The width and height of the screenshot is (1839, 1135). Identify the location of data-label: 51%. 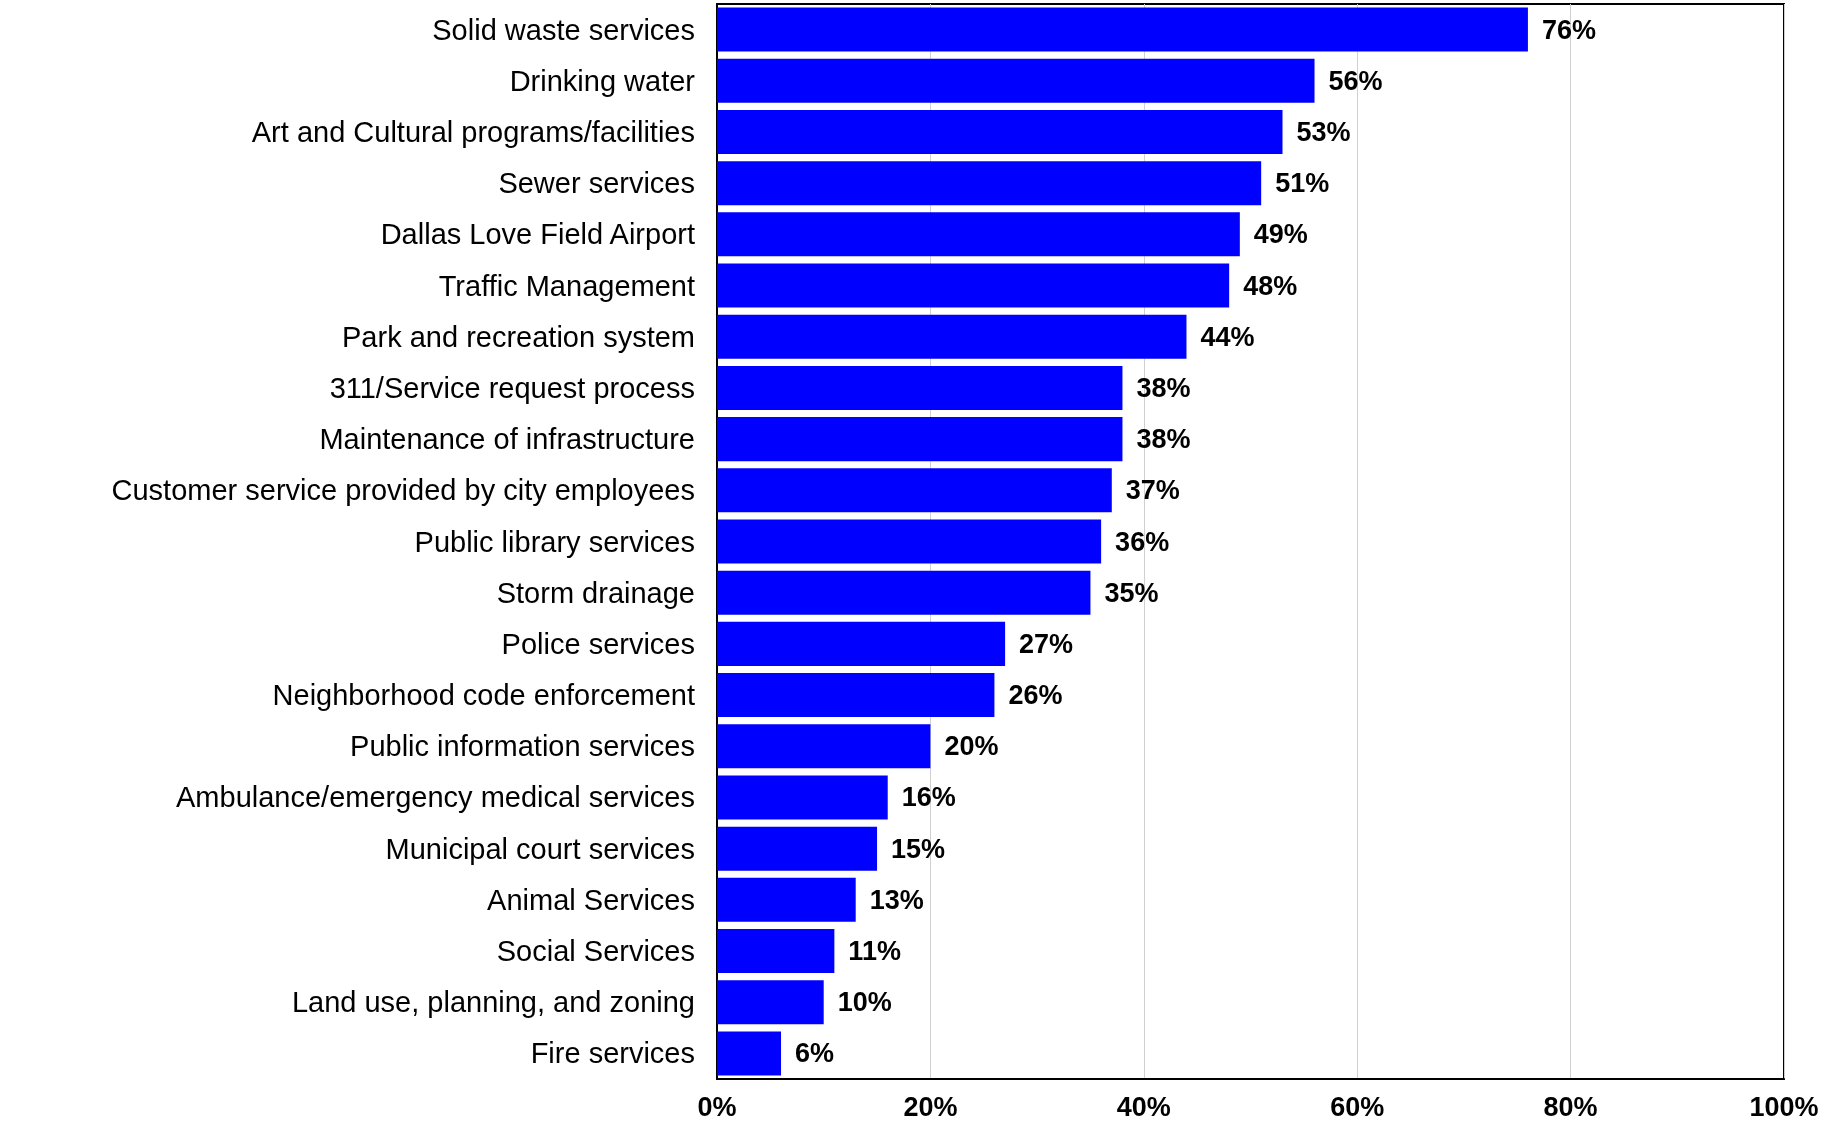
(1302, 183).